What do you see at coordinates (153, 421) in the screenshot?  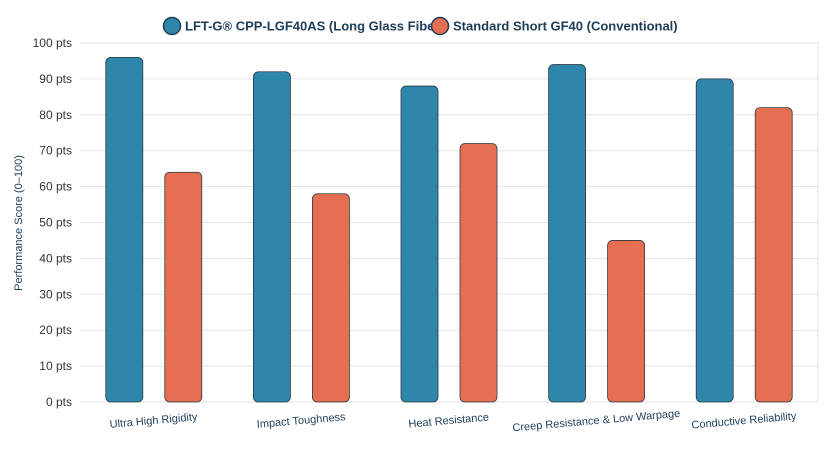 I see `x-tick-label: Ultra High Rigidity` at bounding box center [153, 421].